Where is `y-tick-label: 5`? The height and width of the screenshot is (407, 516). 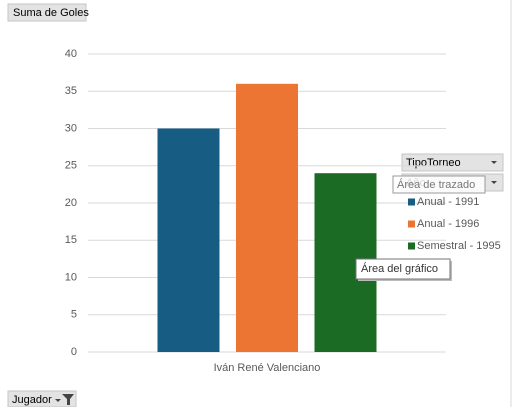
y-tick-label: 5 is located at coordinates (74, 315).